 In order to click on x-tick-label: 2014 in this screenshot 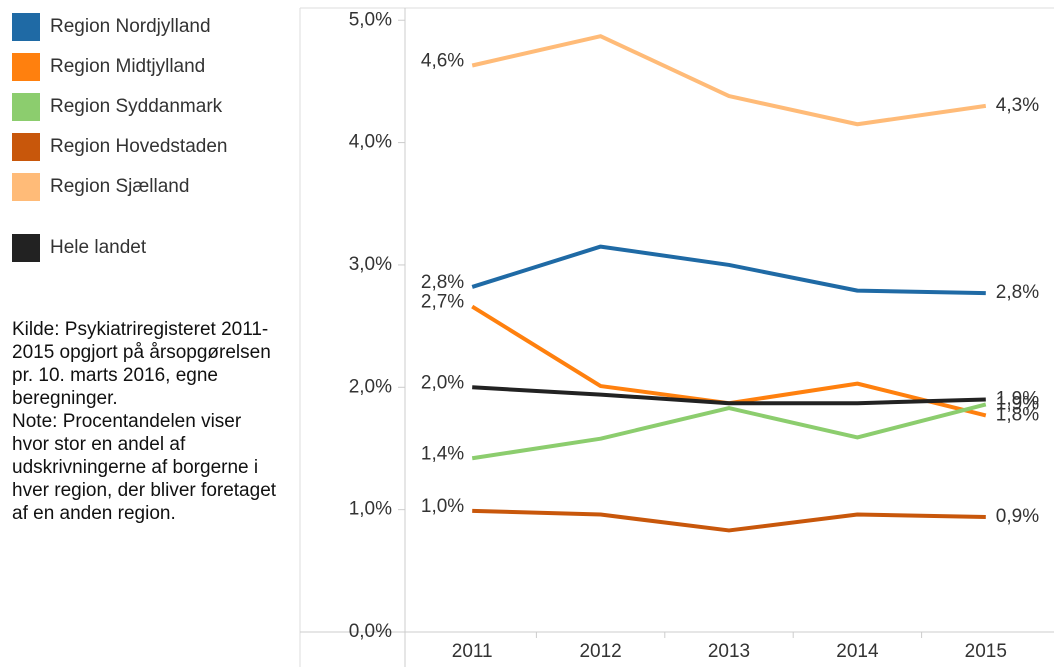, I will do `click(857, 651)`.